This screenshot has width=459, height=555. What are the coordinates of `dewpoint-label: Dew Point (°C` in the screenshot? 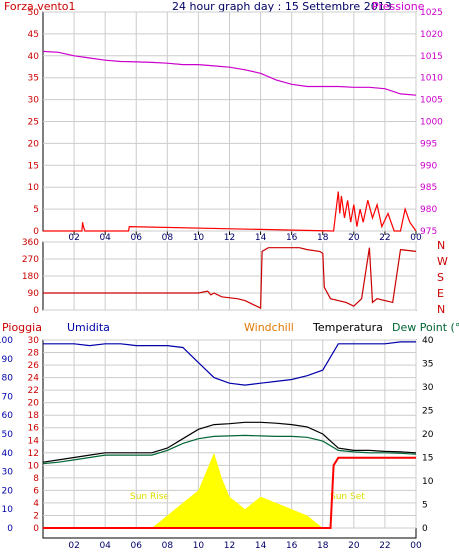 It's located at (425, 327).